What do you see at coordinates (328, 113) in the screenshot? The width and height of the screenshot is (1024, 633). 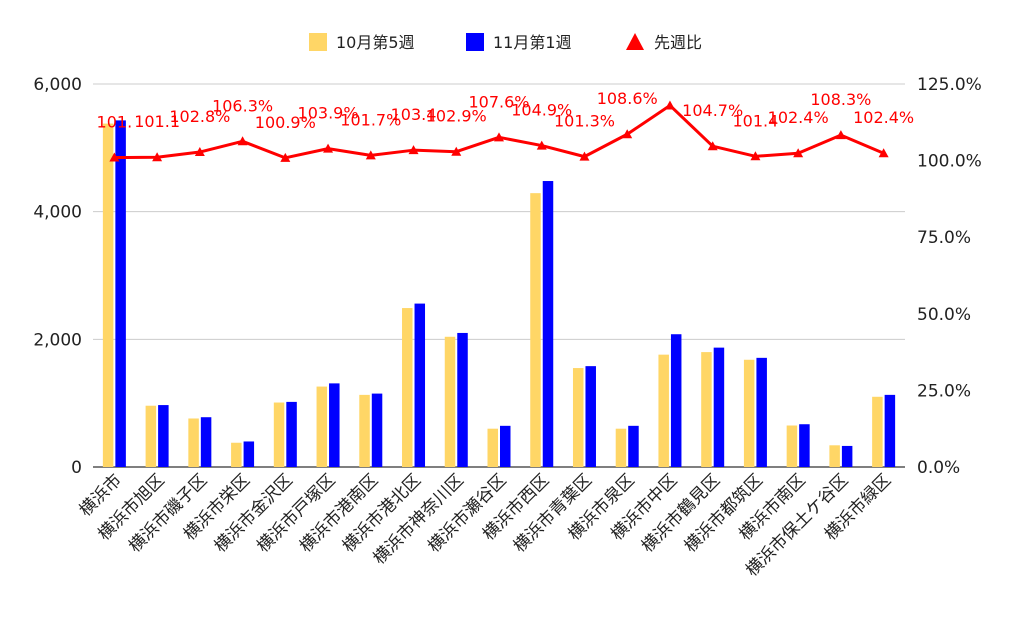 I see `ratio-data-label: 103.9%` at bounding box center [328, 113].